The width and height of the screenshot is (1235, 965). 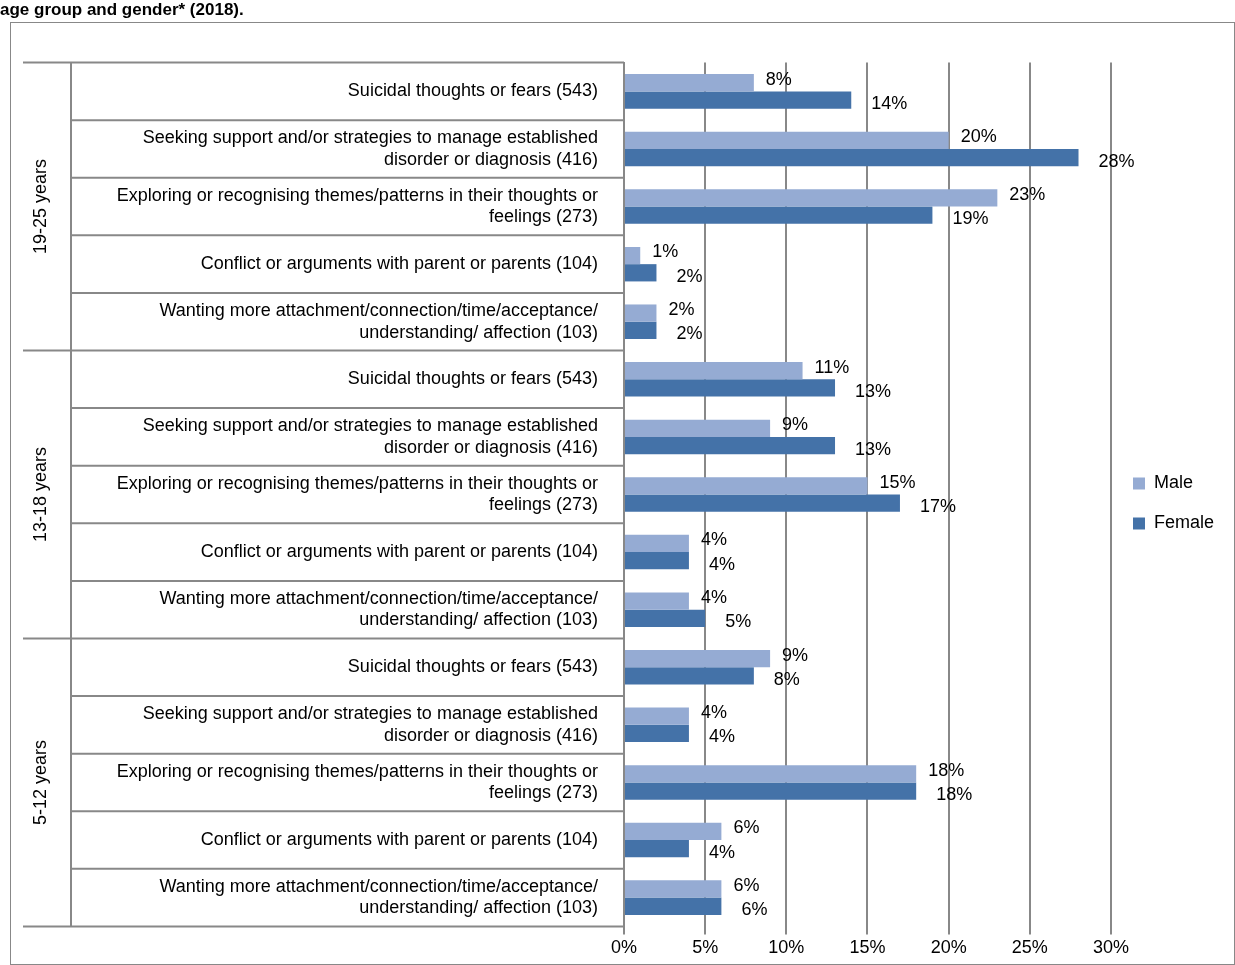 I want to click on text: age group and gender* (2018)., so click(x=122, y=10).